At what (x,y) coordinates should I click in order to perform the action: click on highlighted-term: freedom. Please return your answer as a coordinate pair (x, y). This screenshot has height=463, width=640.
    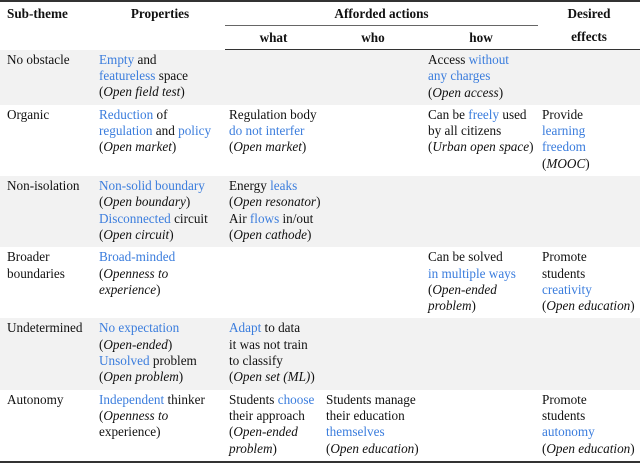
    Looking at the image, I should click on (564, 147).